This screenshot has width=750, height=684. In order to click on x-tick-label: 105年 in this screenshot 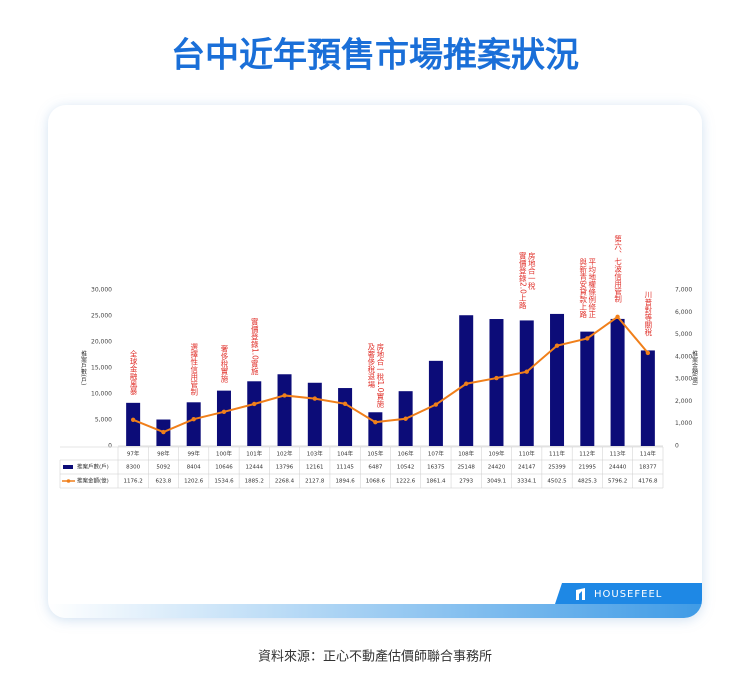, I will do `click(375, 454)`.